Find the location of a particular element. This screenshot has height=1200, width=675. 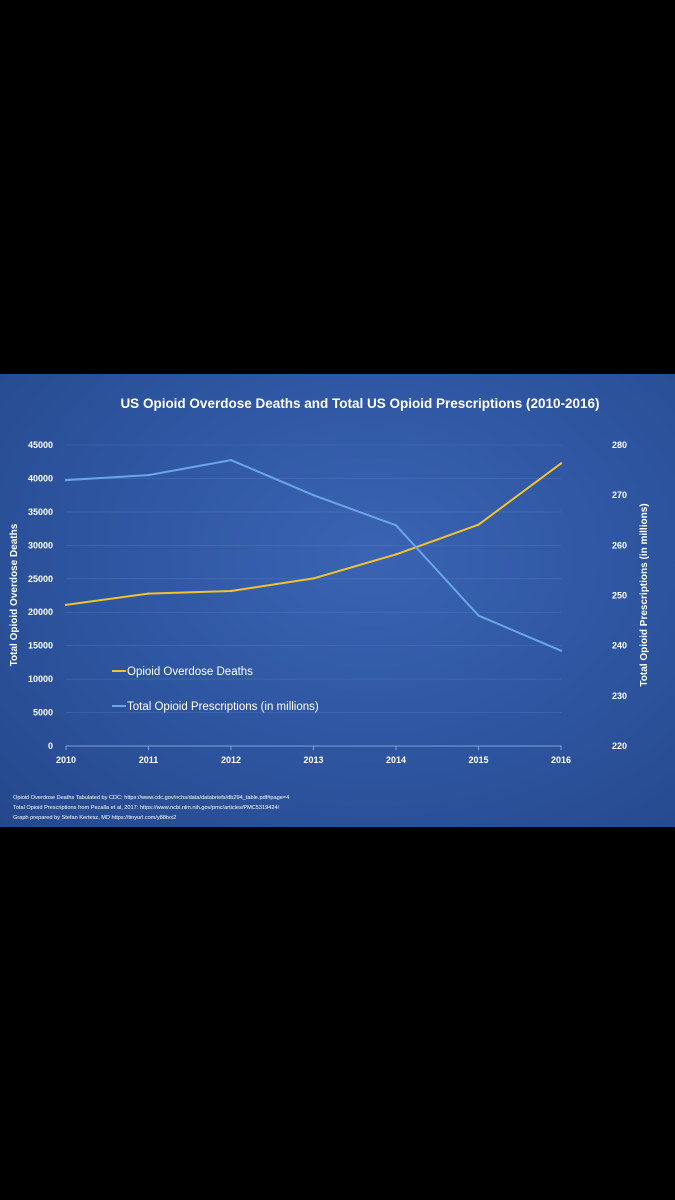

x-tick-label: 2010 is located at coordinates (66, 760).